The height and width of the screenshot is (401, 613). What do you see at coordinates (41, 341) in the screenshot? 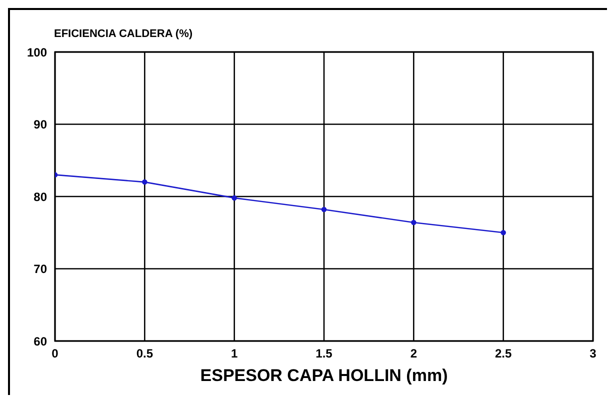
I see `y-tick-label: 60` at bounding box center [41, 341].